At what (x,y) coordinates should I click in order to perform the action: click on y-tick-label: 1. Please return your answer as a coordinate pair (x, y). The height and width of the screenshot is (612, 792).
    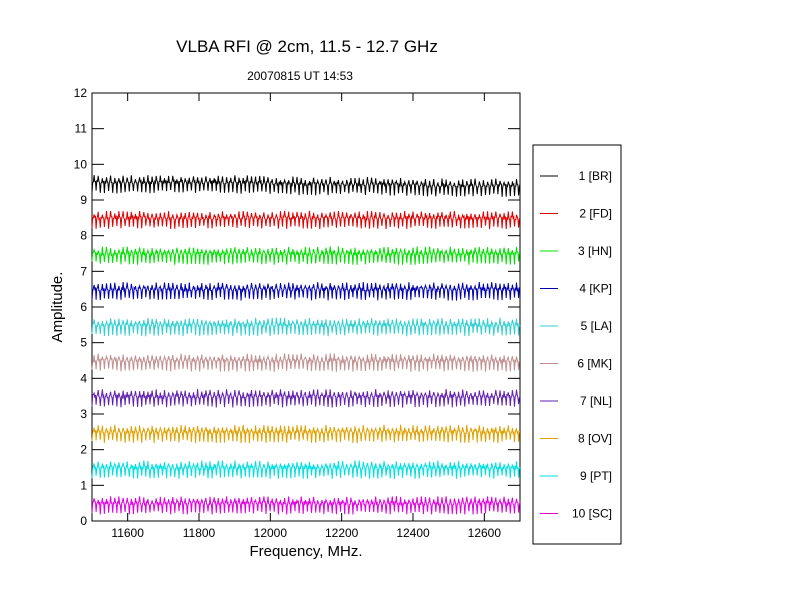
    Looking at the image, I should click on (83, 485).